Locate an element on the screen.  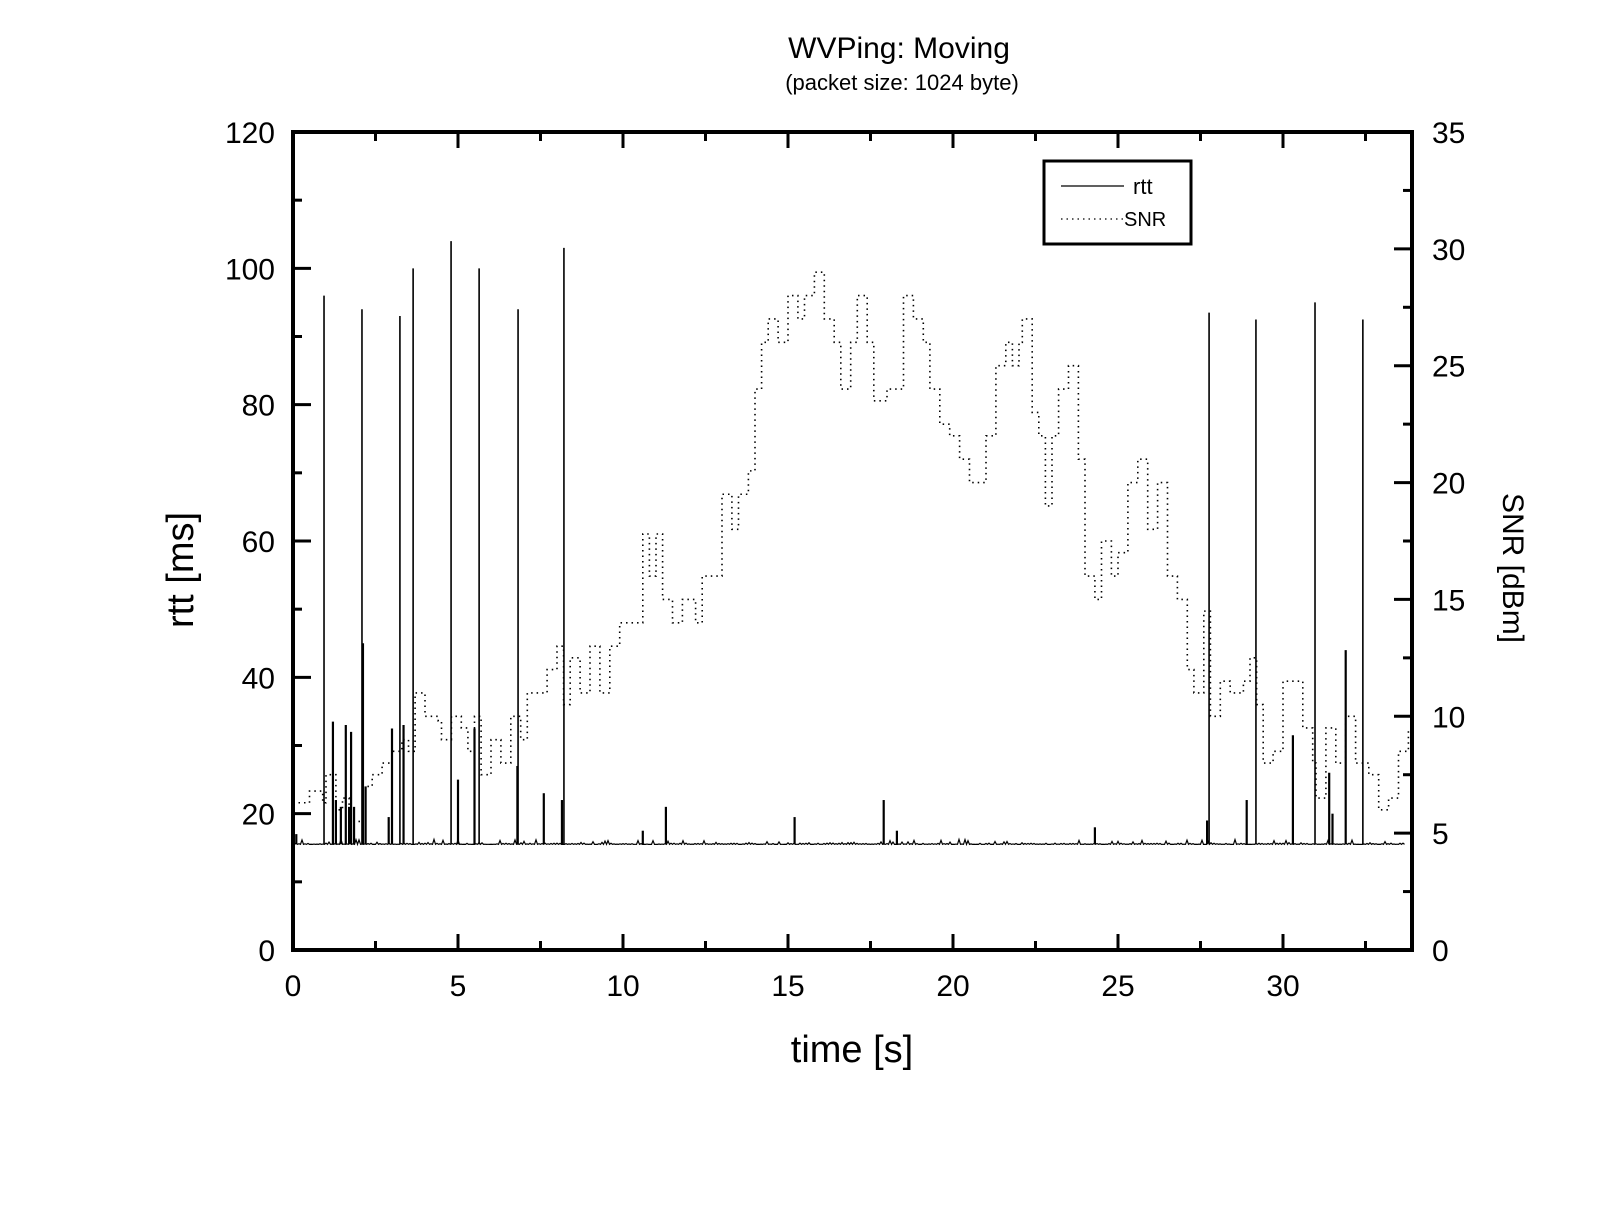
x-tick-label: 5 is located at coordinates (458, 986).